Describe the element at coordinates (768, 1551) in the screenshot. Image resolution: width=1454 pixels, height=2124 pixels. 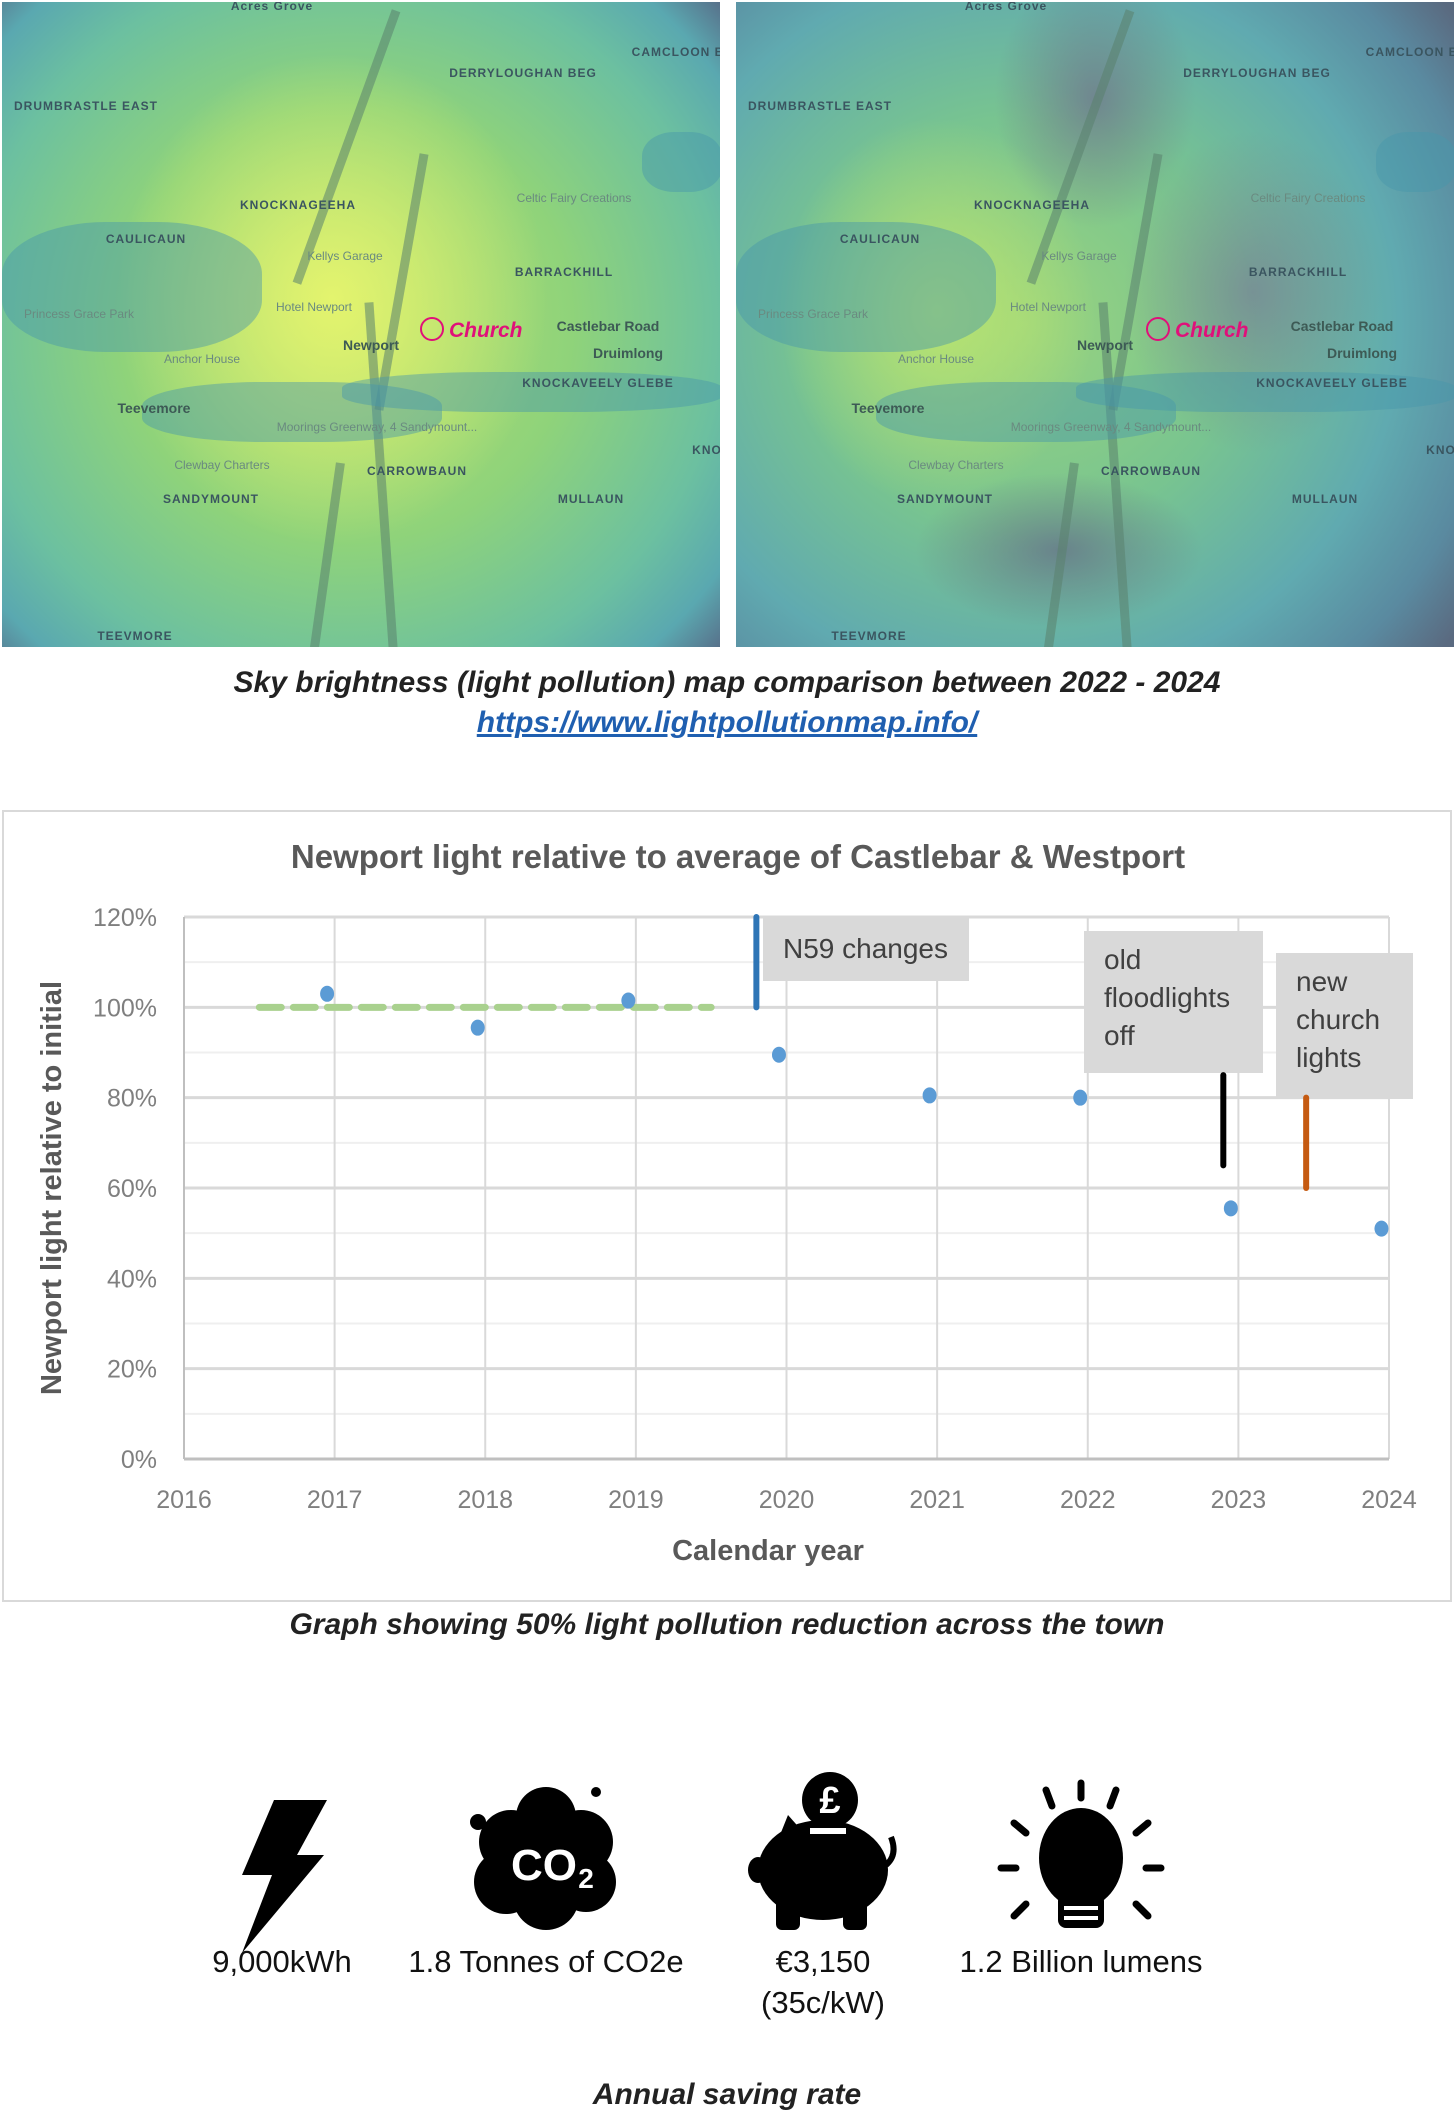
I see `x-axis-title: Calendar year` at that location.